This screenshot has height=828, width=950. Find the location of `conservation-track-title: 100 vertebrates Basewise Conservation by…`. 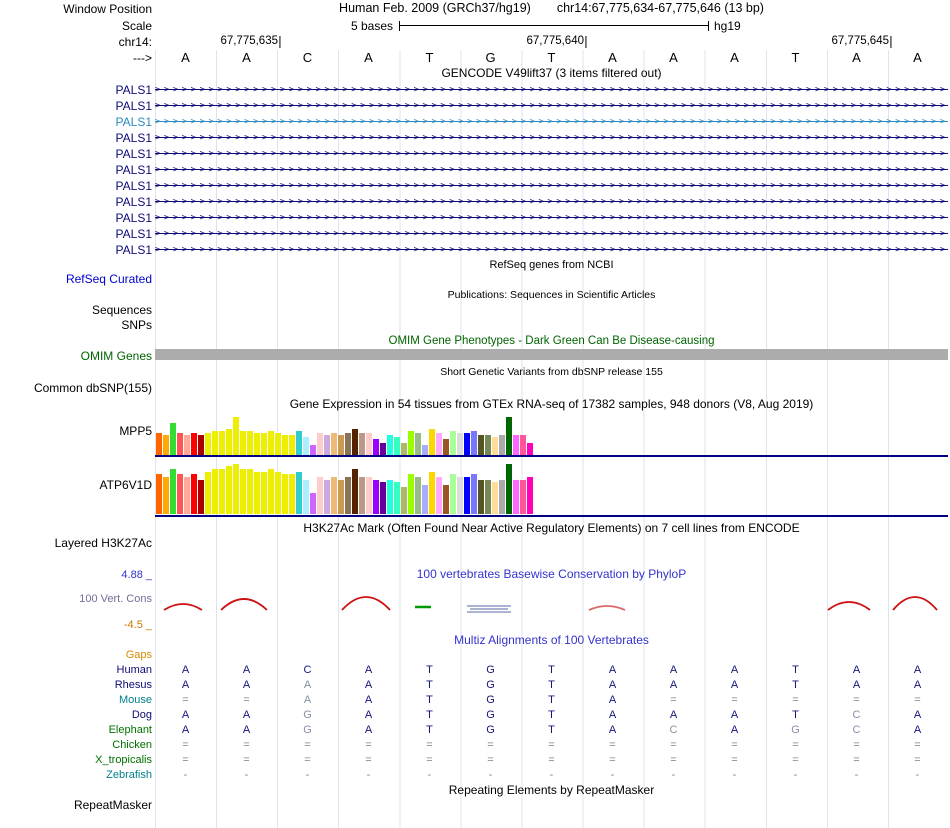

conservation-track-title: 100 vertebrates Basewise Conservation by… is located at coordinates (551, 574).